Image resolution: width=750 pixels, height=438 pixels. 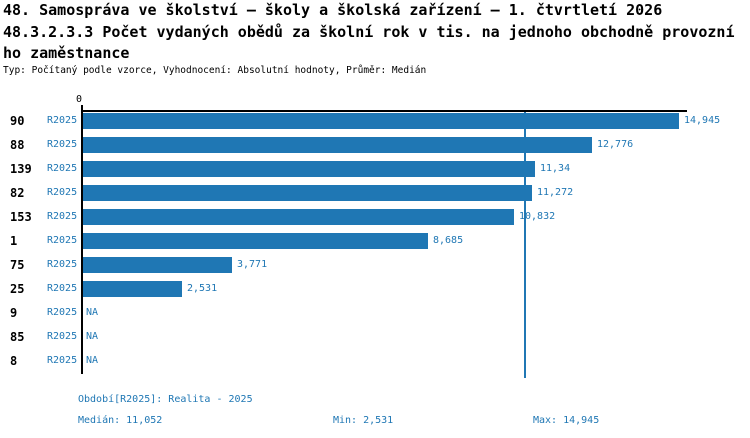 I want to click on min-label: Min: 2,531, so click(x=363, y=420).